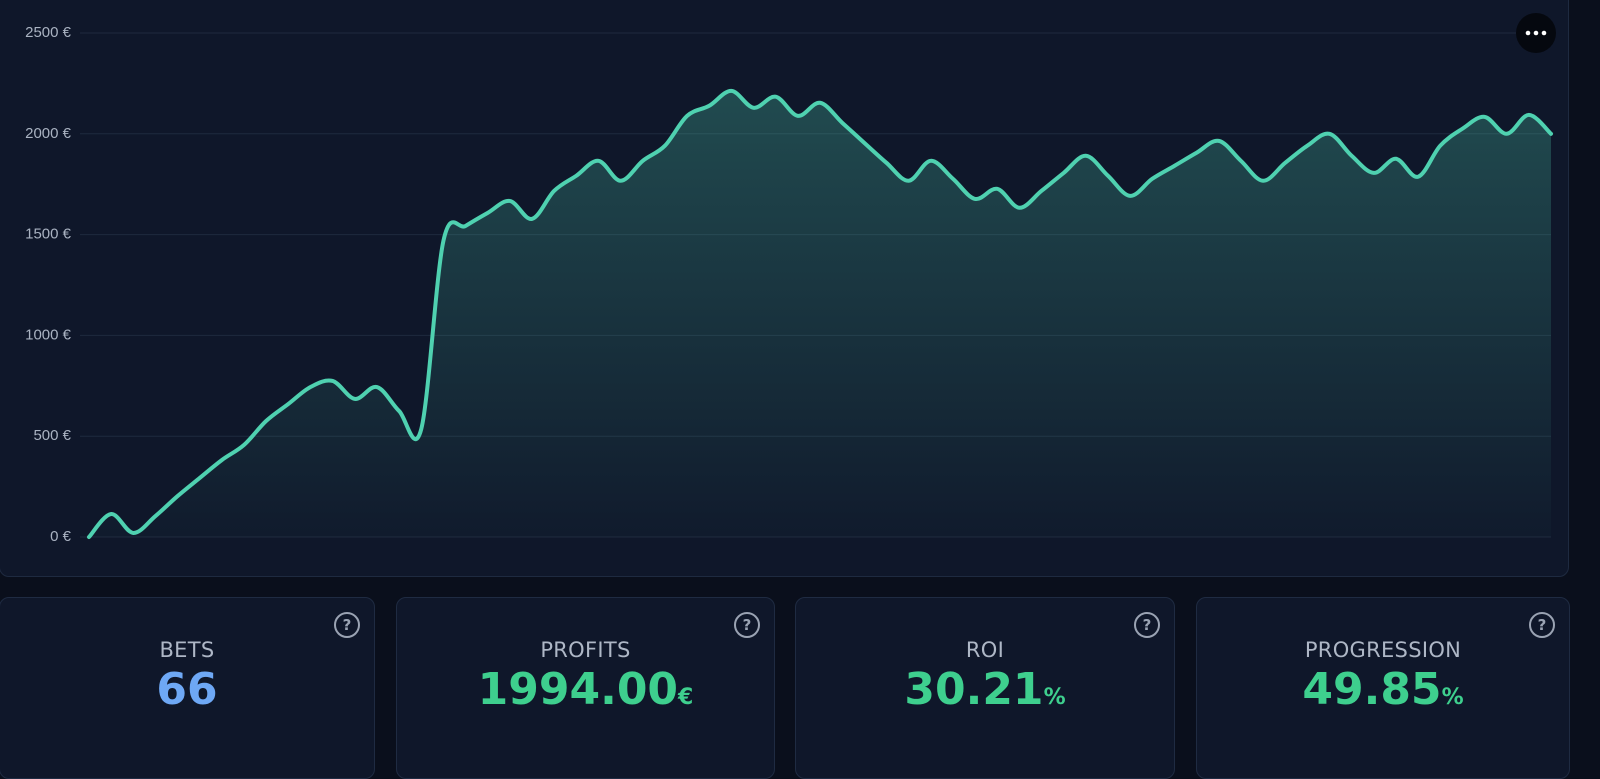 The image size is (1600, 779). I want to click on stat-value-row: 1994.00€, so click(585, 689).